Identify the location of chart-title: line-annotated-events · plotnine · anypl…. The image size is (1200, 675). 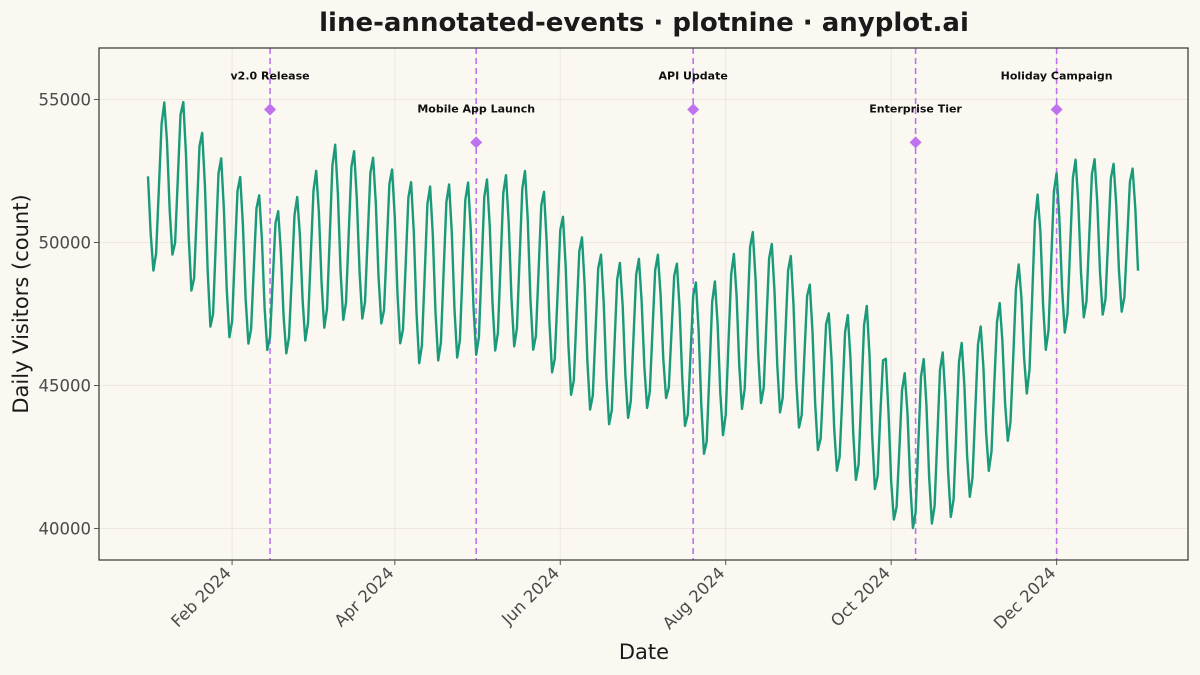
(644, 23).